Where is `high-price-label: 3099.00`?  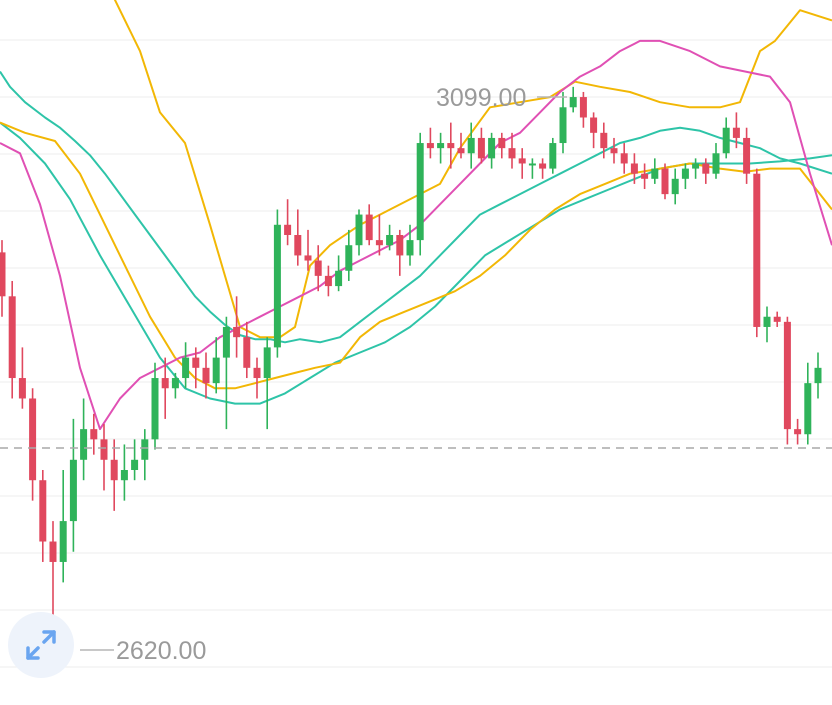
high-price-label: 3099.00 is located at coordinates (481, 98).